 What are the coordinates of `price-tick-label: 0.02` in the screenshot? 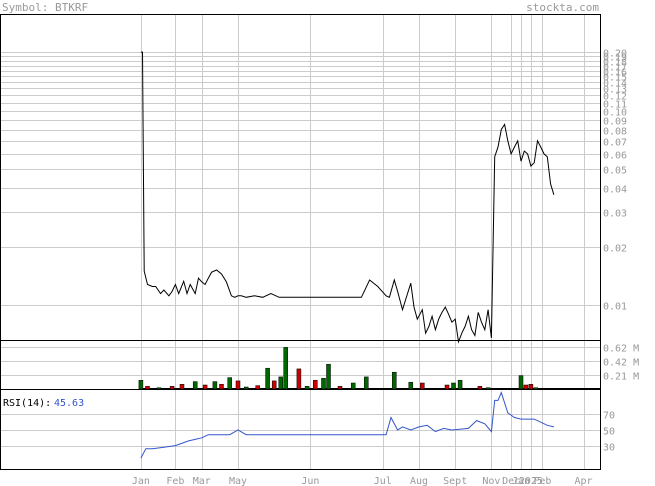 It's located at (615, 249).